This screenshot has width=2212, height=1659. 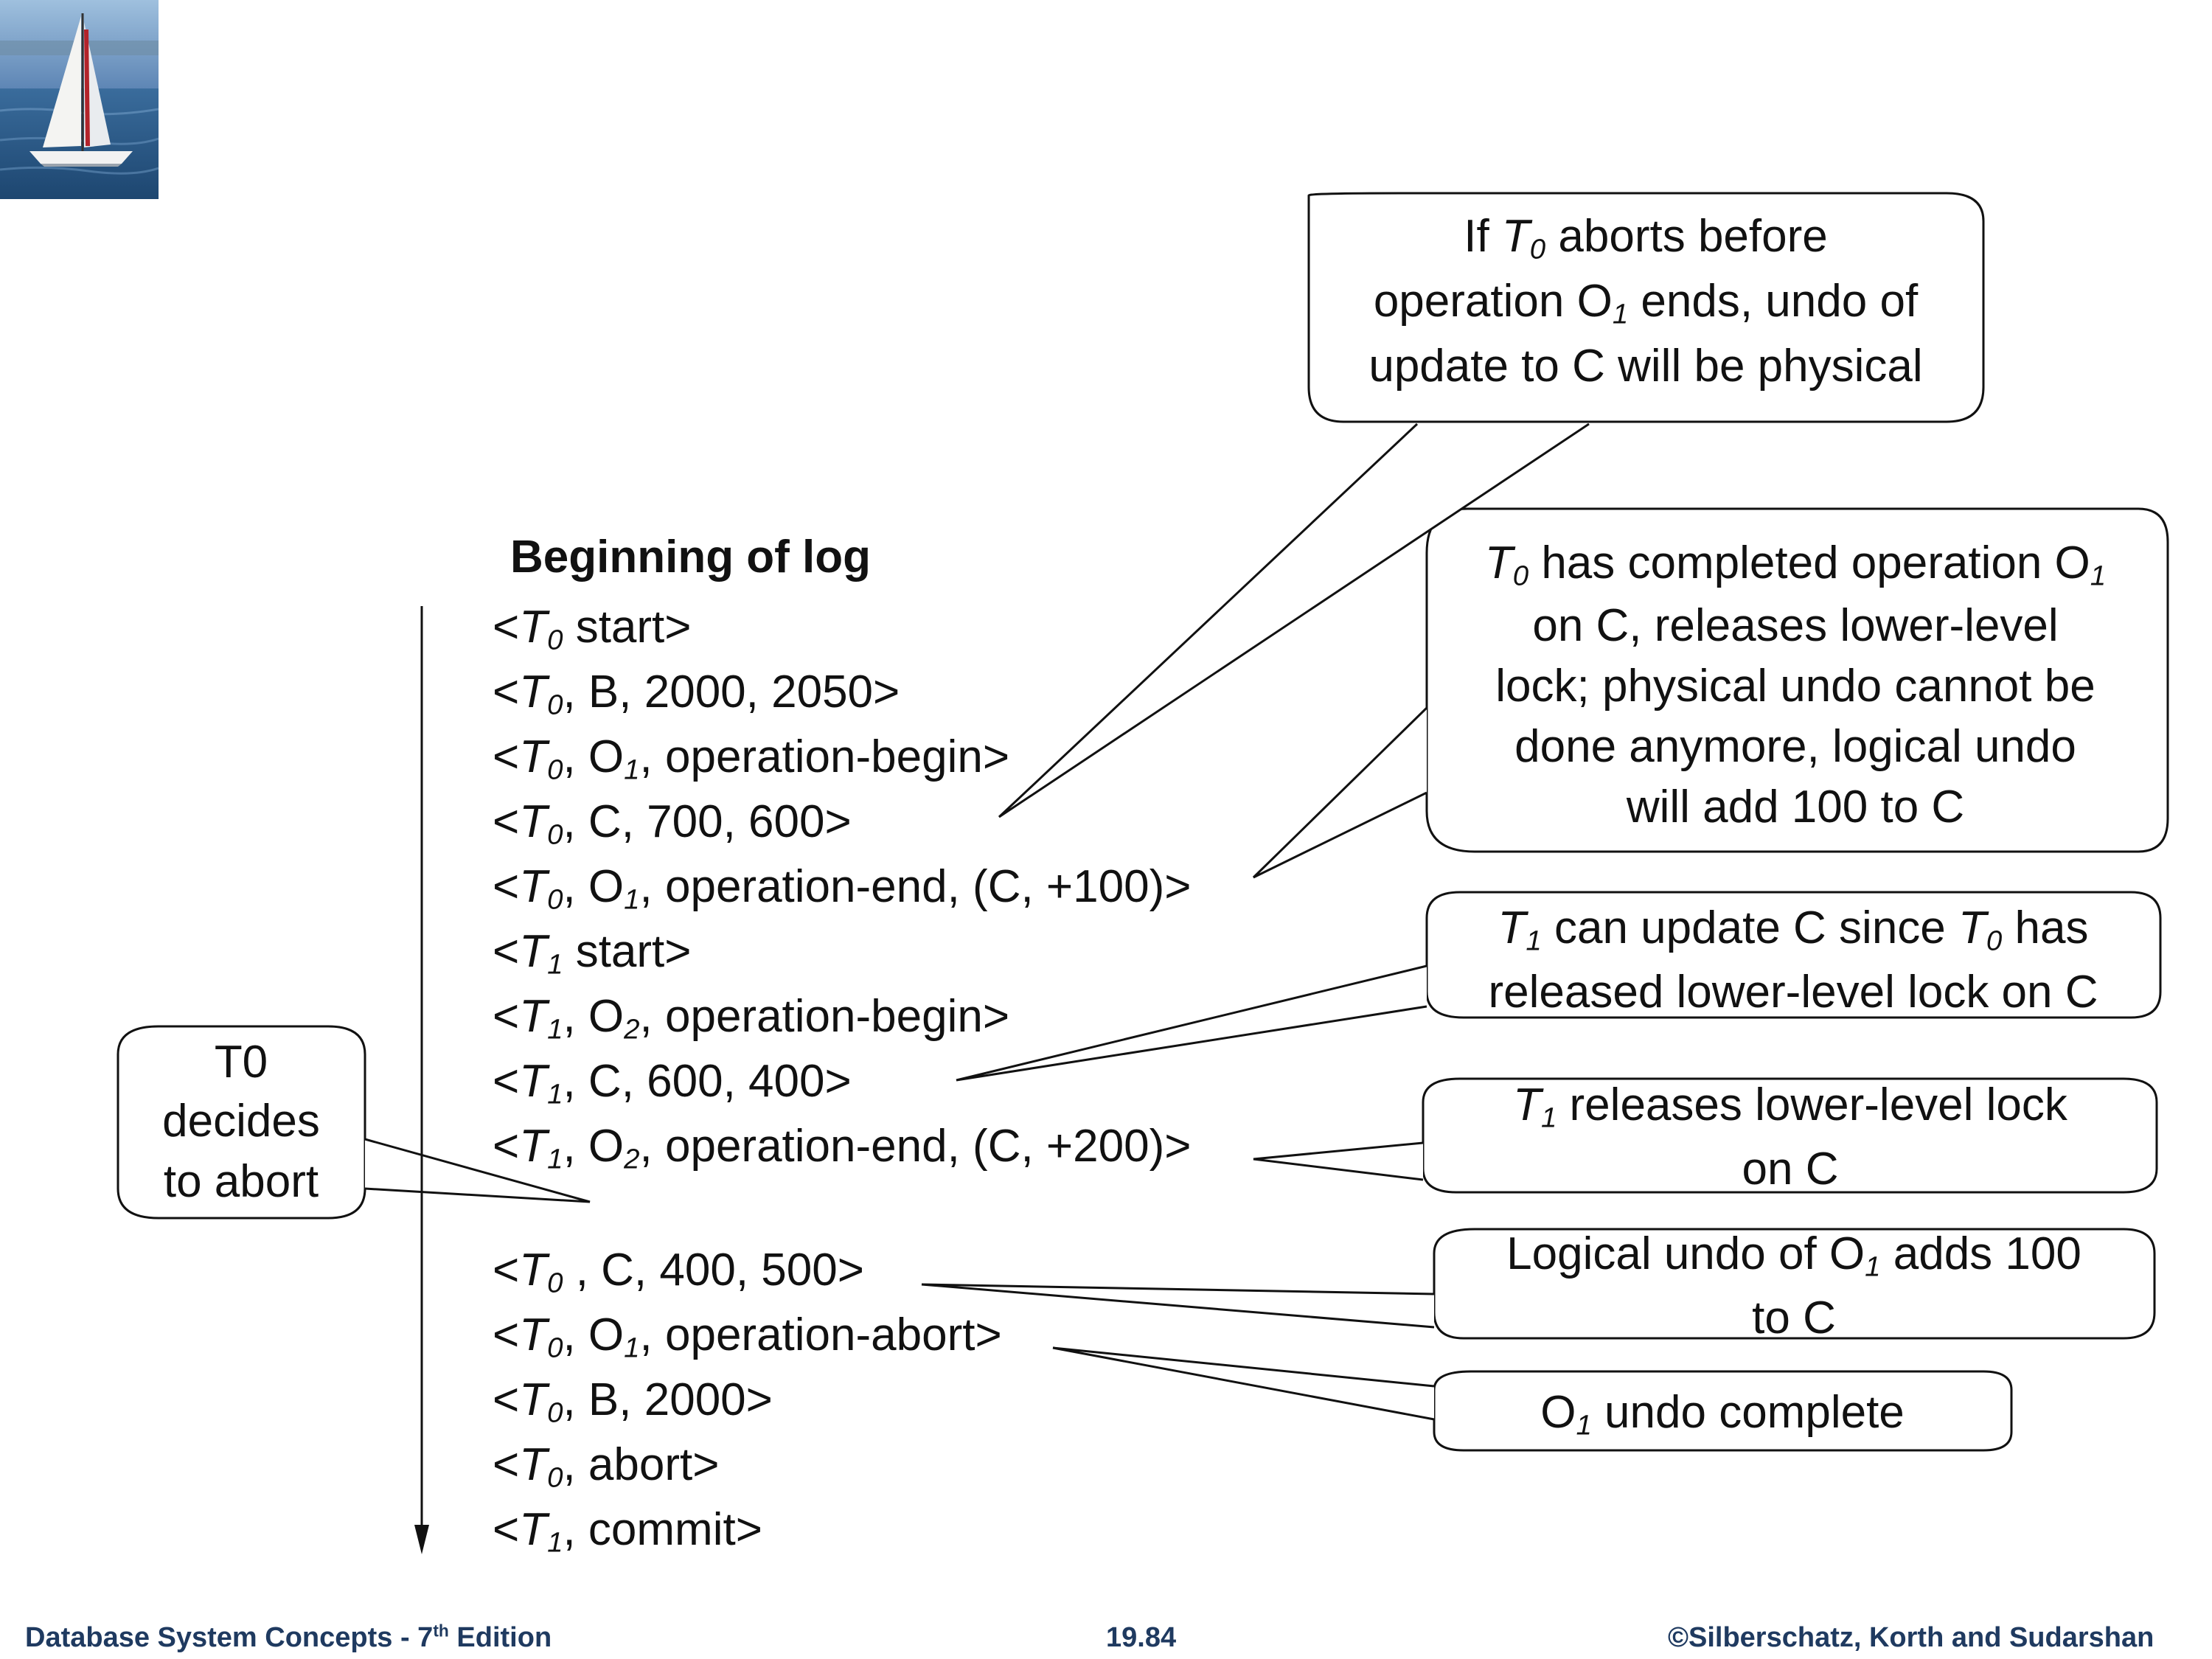 What do you see at coordinates (421, 1539) in the screenshot?
I see `timeline-arrowhead-icon` at bounding box center [421, 1539].